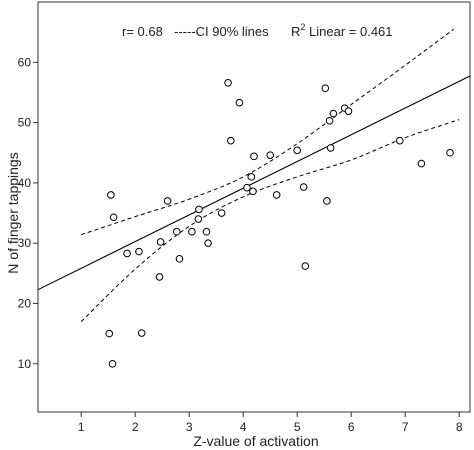 The width and height of the screenshot is (474, 450). Describe the element at coordinates (255, 441) in the screenshot. I see `x-axis-label: Z-value of activation` at that location.